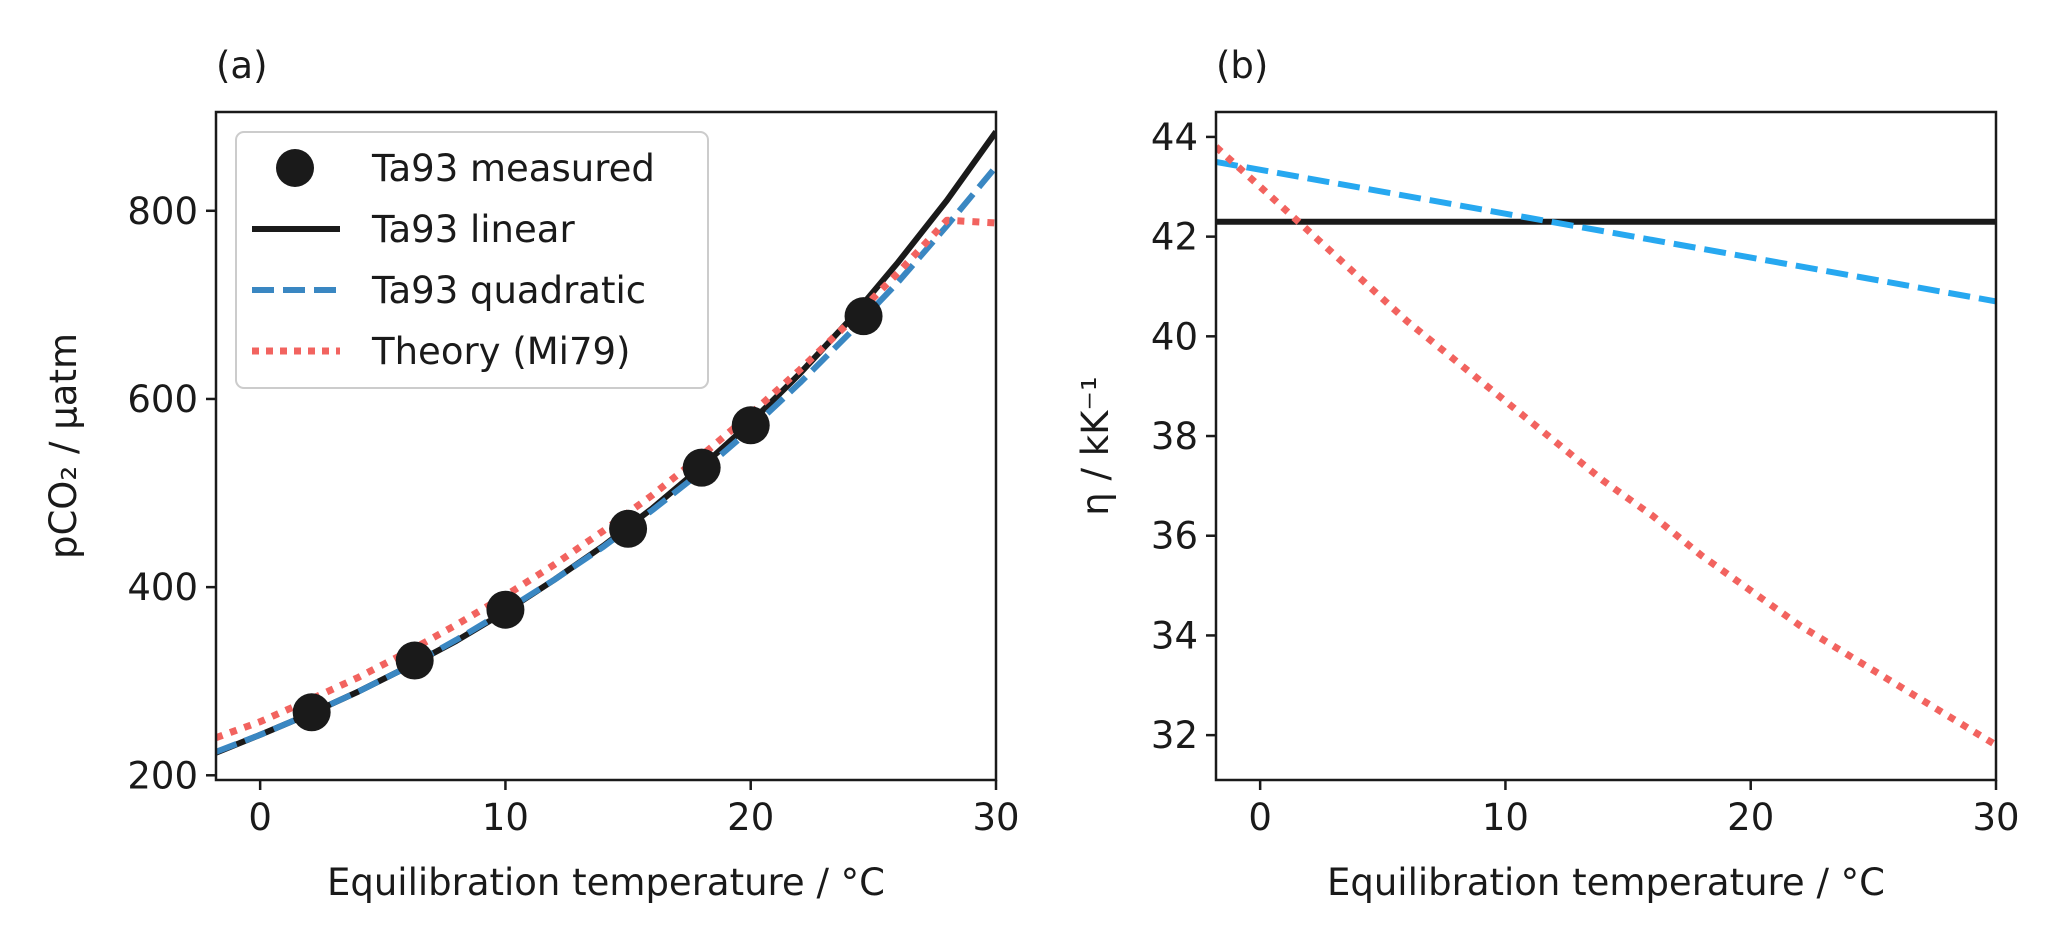  I want to click on y-tick-label: 600, so click(162, 399).